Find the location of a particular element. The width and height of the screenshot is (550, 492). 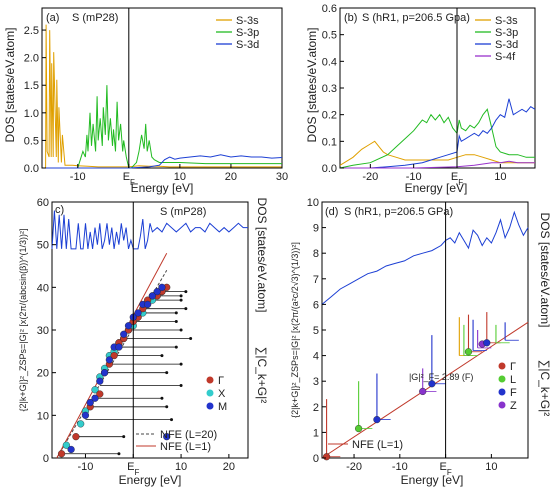

series-line-s-4f is located at coordinates (437, 164).